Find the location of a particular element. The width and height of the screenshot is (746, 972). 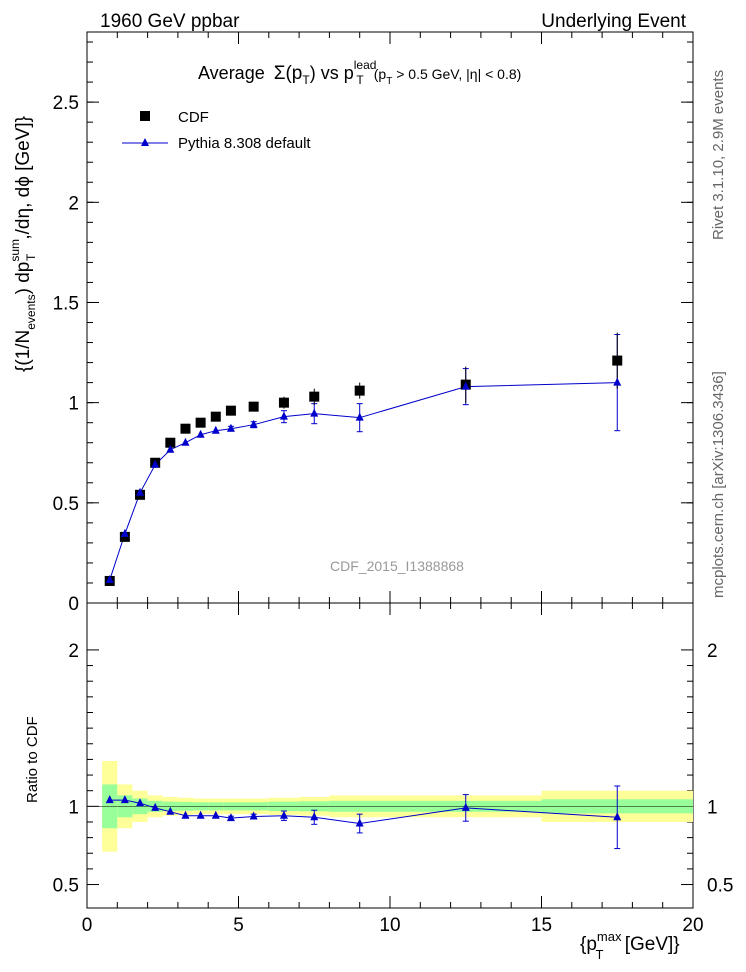

legend: CDF Pythia 8.308 default is located at coordinates (216, 130).